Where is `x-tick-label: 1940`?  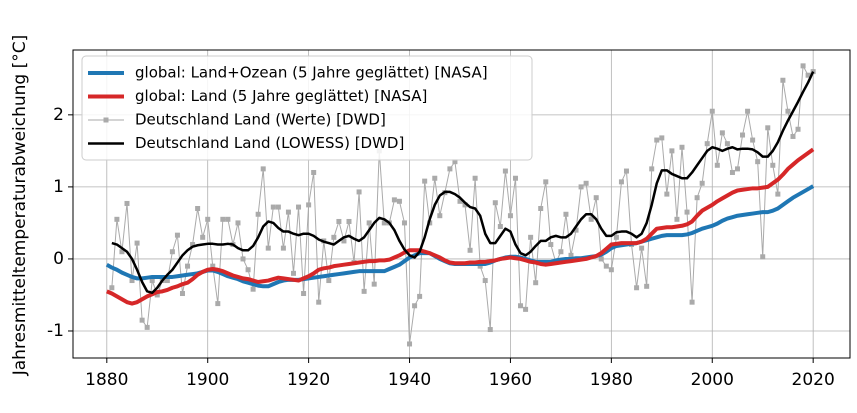 x-tick-label: 1940 is located at coordinates (409, 380).